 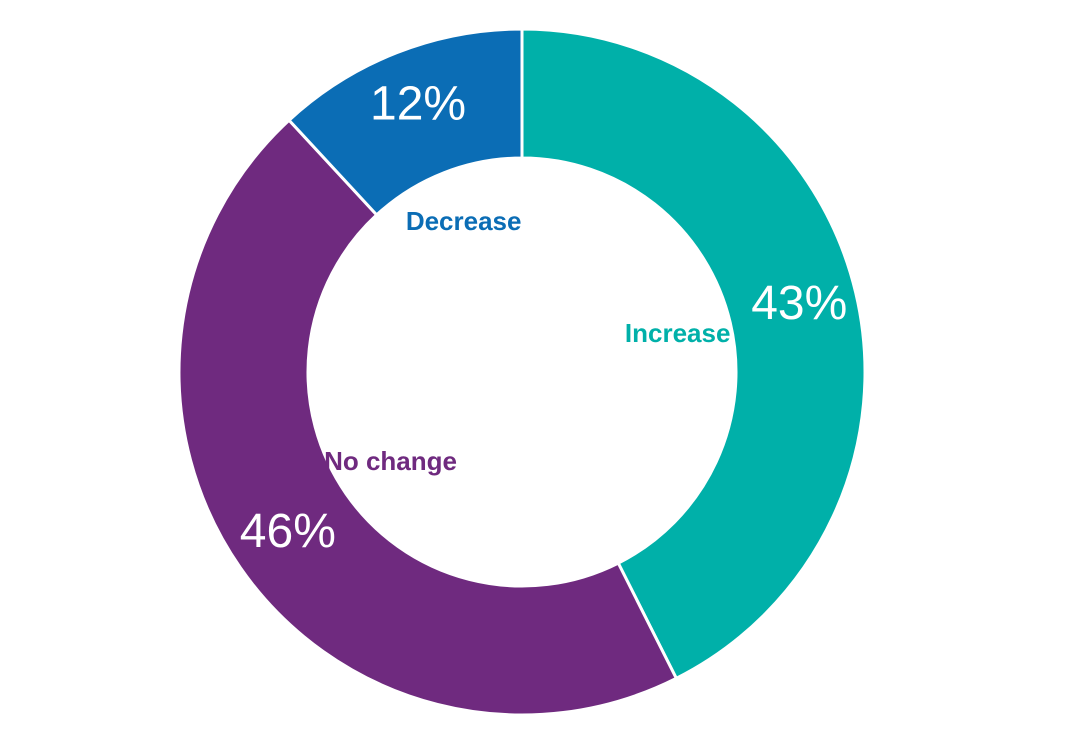 What do you see at coordinates (464, 221) in the screenshot?
I see `category-label: Decrease` at bounding box center [464, 221].